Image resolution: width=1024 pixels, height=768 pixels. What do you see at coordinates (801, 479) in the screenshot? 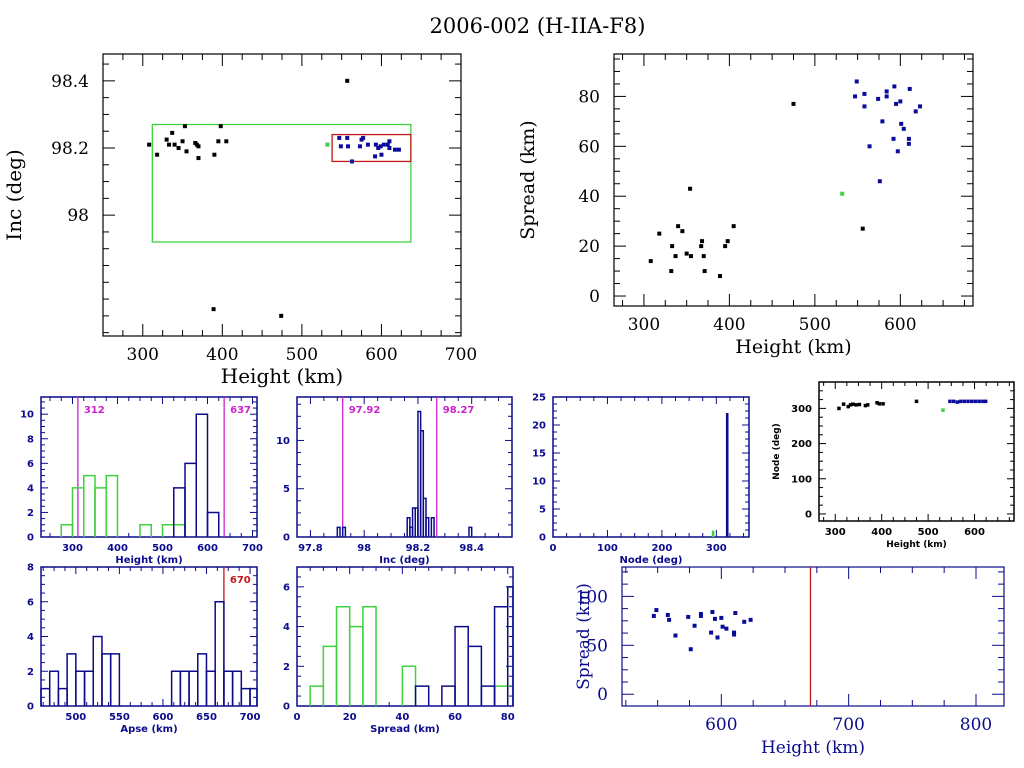
I see `y-tick-label: 100` at bounding box center [801, 479].